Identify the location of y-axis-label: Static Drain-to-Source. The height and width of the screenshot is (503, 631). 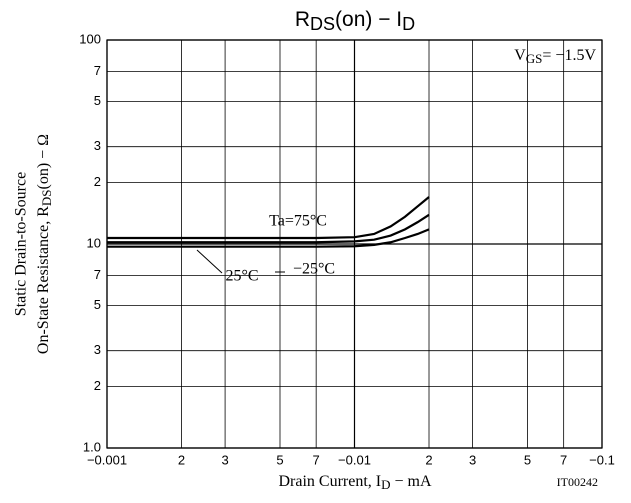
(21, 244).